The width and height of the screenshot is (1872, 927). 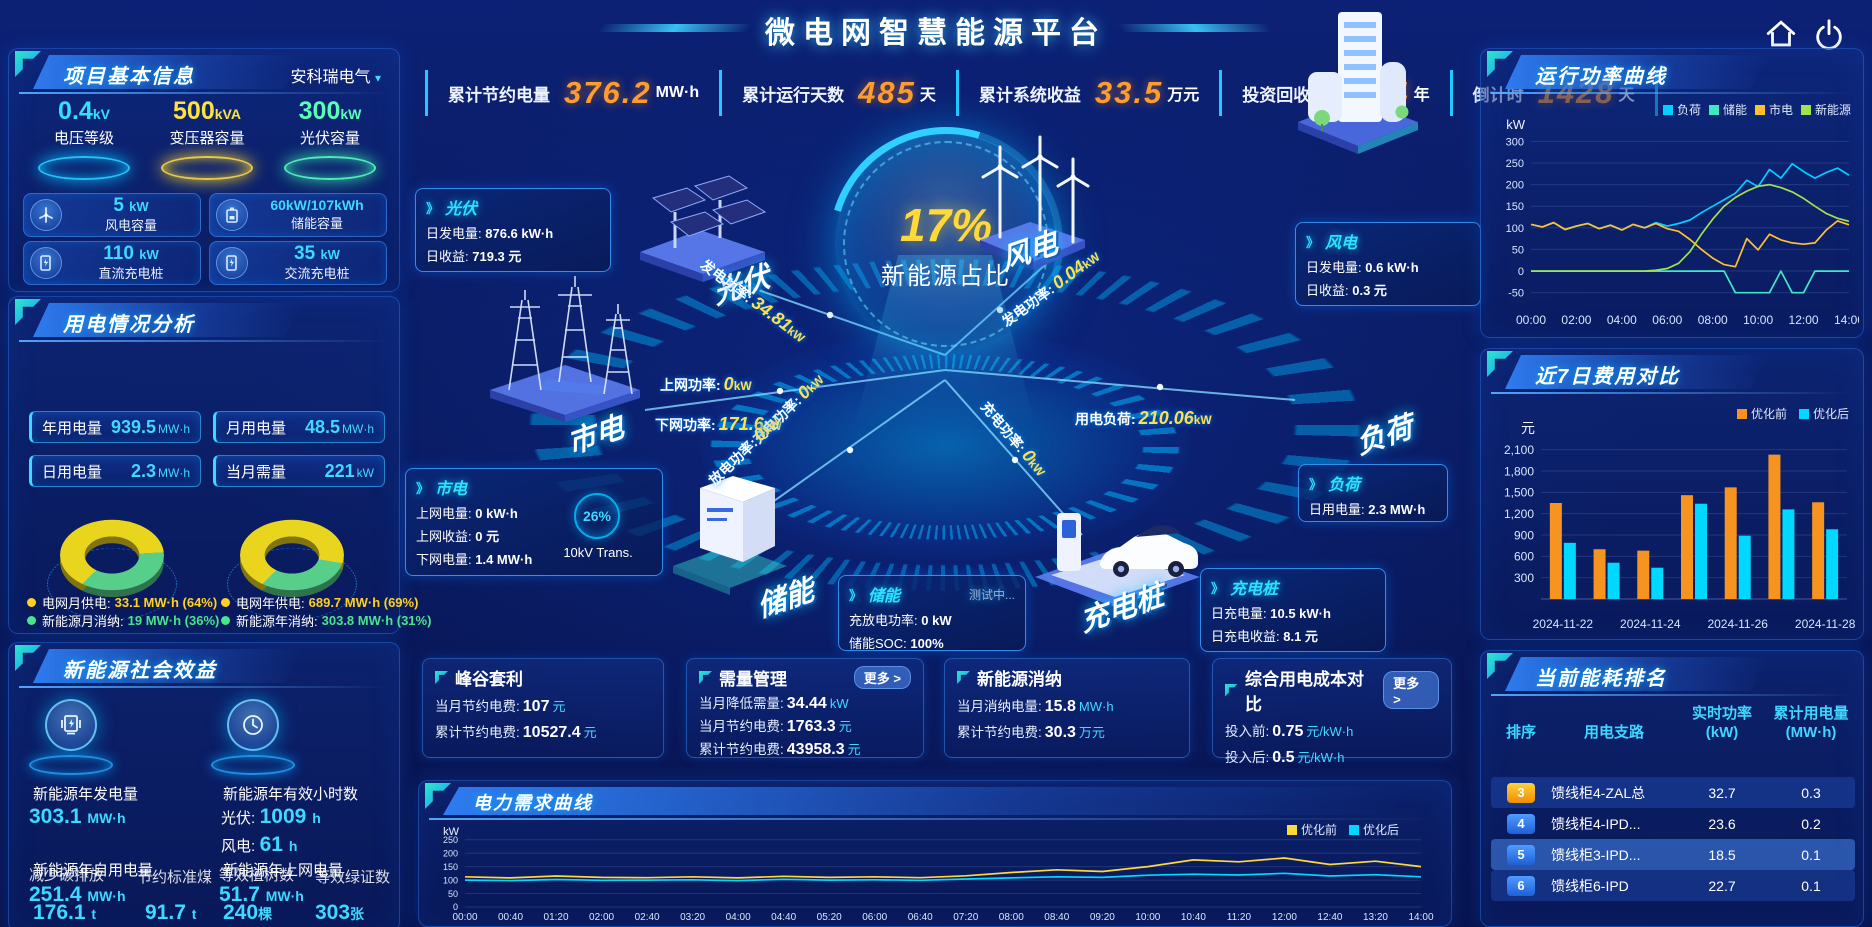 What do you see at coordinates (67, 875) in the screenshot?
I see `co2-label: 减少碳排放` at bounding box center [67, 875].